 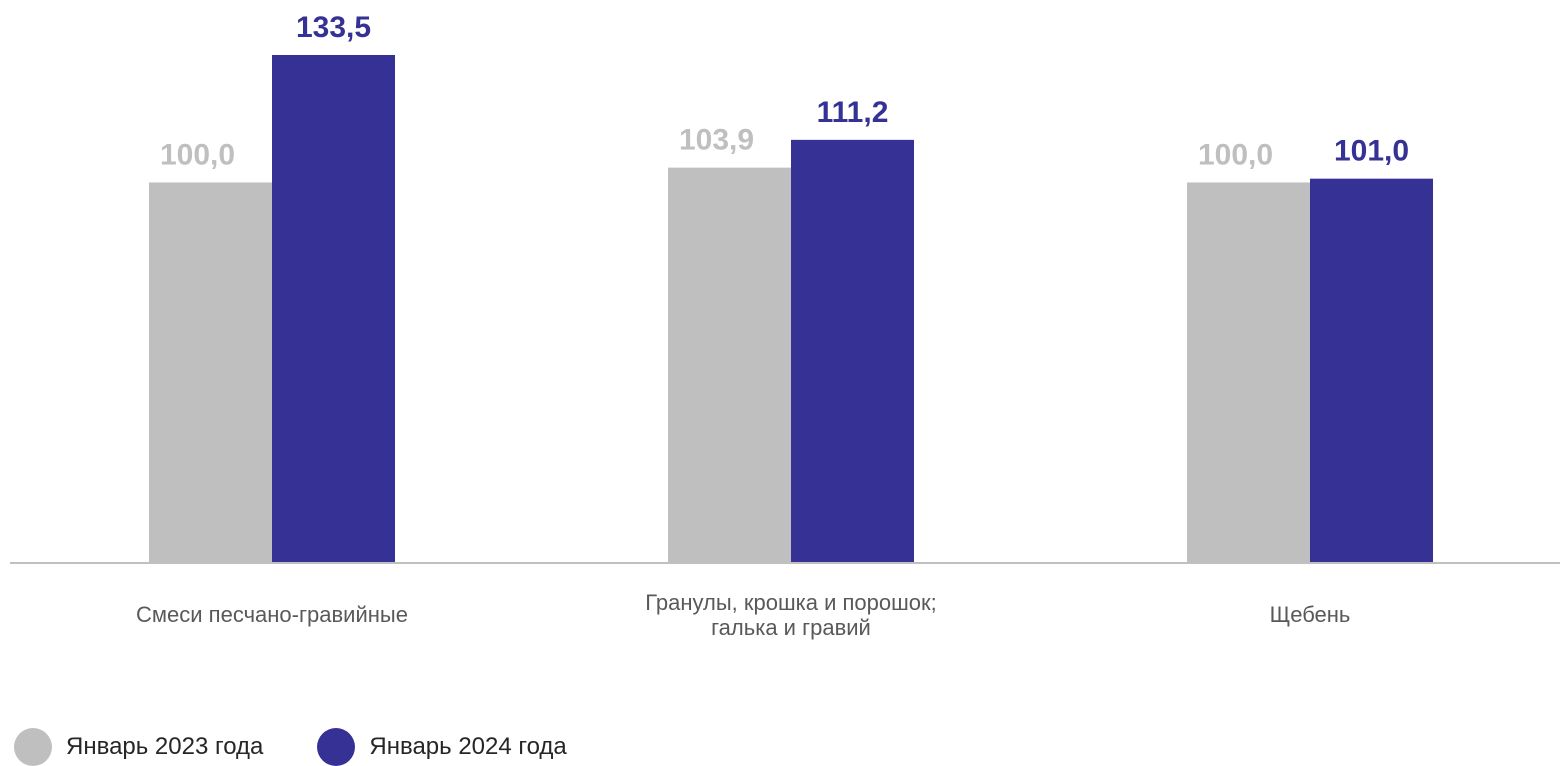 I want to click on chart-legend: Январь 2023 года Январь 2024 года, so click(x=317, y=747).